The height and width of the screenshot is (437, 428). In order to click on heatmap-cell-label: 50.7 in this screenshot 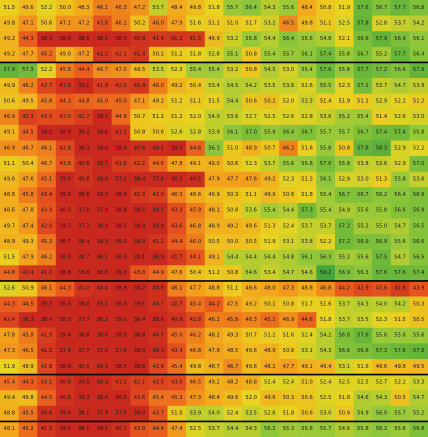, I will do `click(251, 336)`.